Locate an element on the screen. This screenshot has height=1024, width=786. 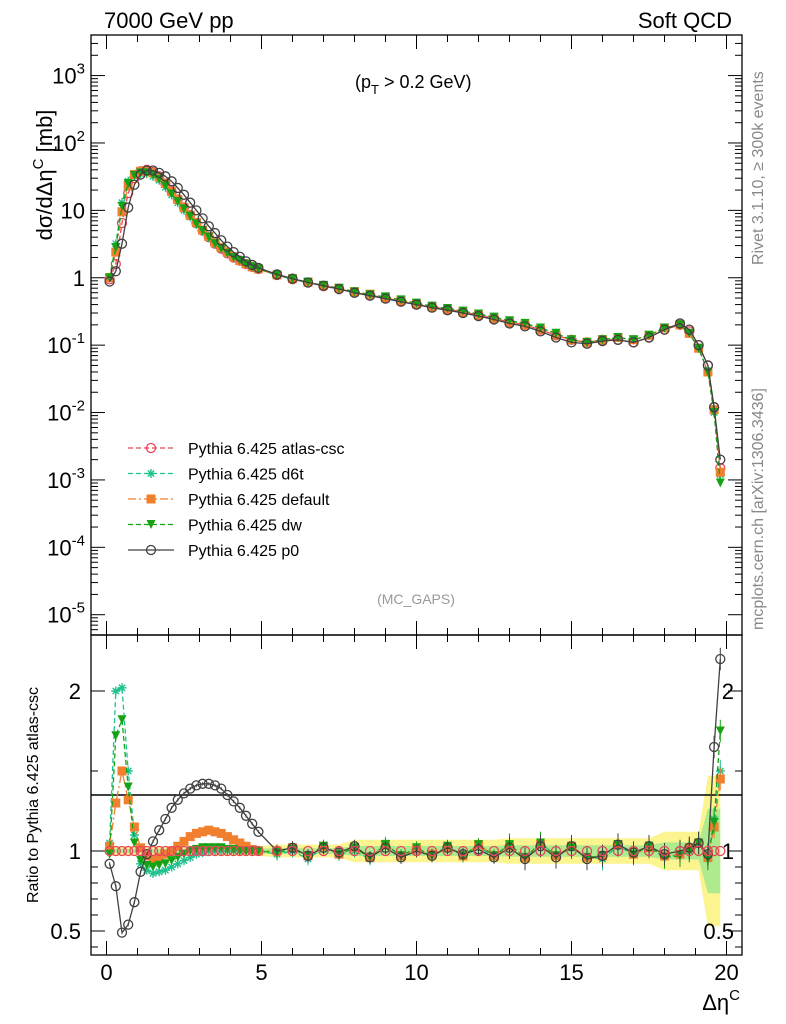
bottom-y-tick-label-right: 0.5 is located at coordinates (718, 931).